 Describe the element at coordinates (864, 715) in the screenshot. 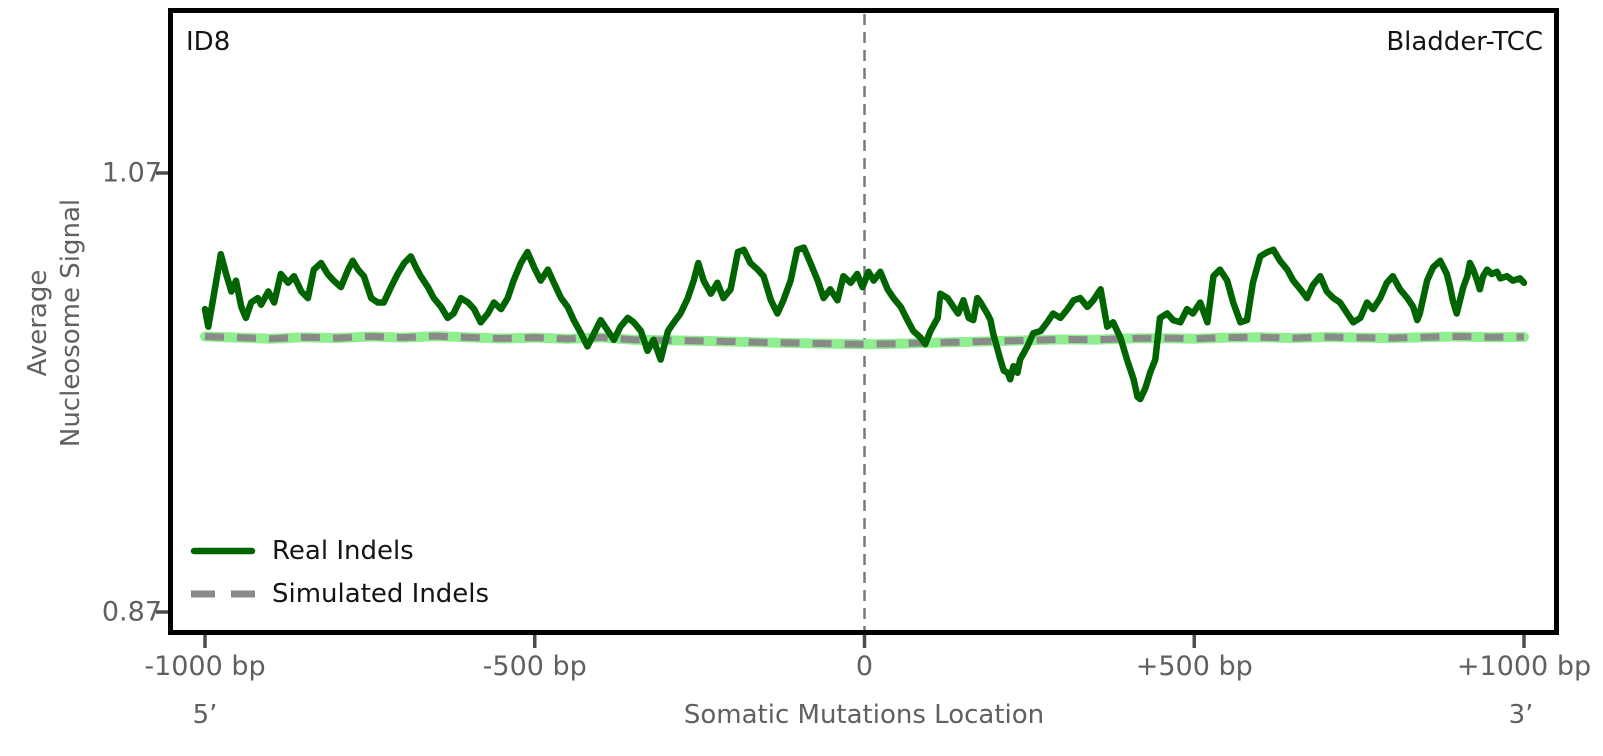

I see `x-axis-label: Somatic Mutations Location` at that location.